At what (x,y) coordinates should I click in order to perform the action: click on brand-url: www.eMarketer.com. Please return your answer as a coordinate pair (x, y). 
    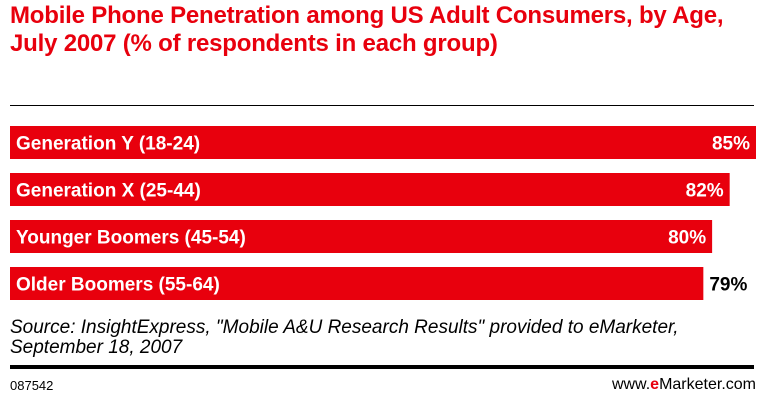
    Looking at the image, I should click on (684, 385).